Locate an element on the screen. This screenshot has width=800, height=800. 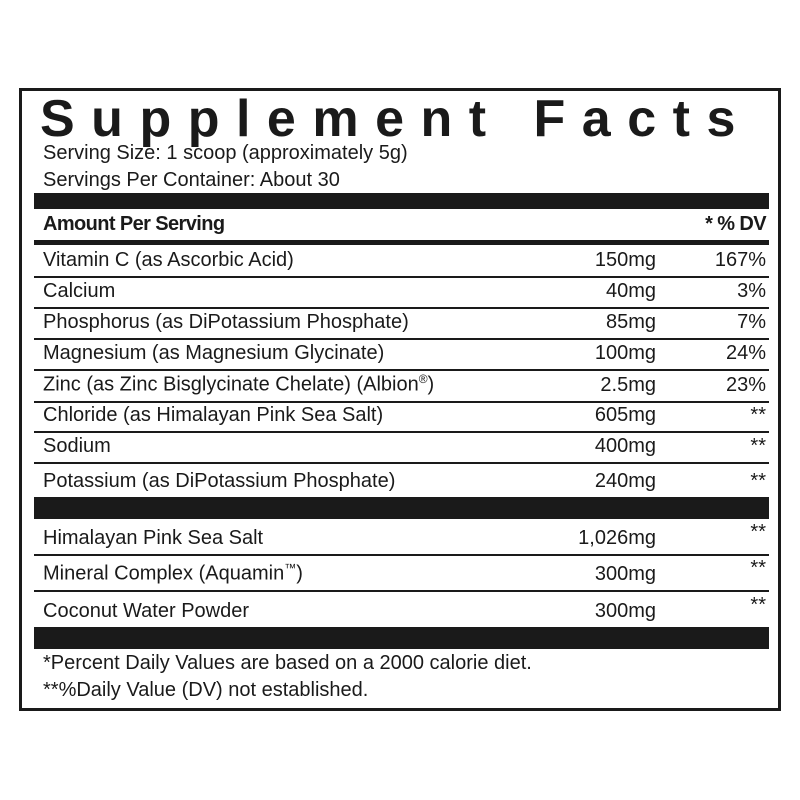
nutrient-dv: 167% is located at coordinates (740, 260).